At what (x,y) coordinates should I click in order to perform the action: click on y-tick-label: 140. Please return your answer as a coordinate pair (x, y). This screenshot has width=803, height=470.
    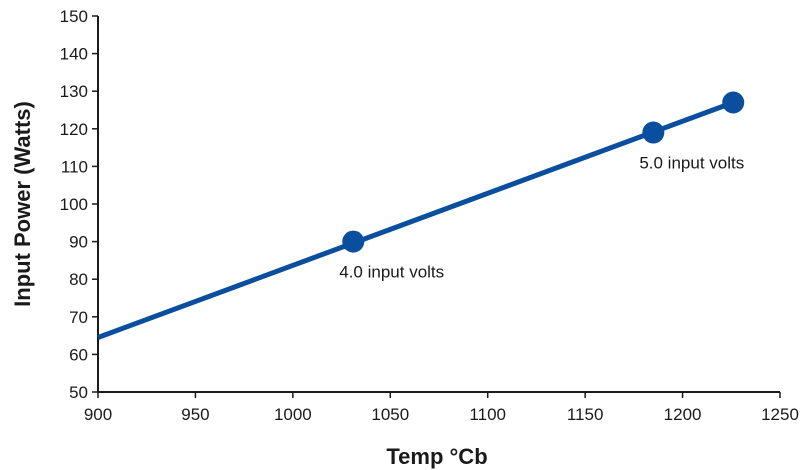
    Looking at the image, I should click on (74, 54).